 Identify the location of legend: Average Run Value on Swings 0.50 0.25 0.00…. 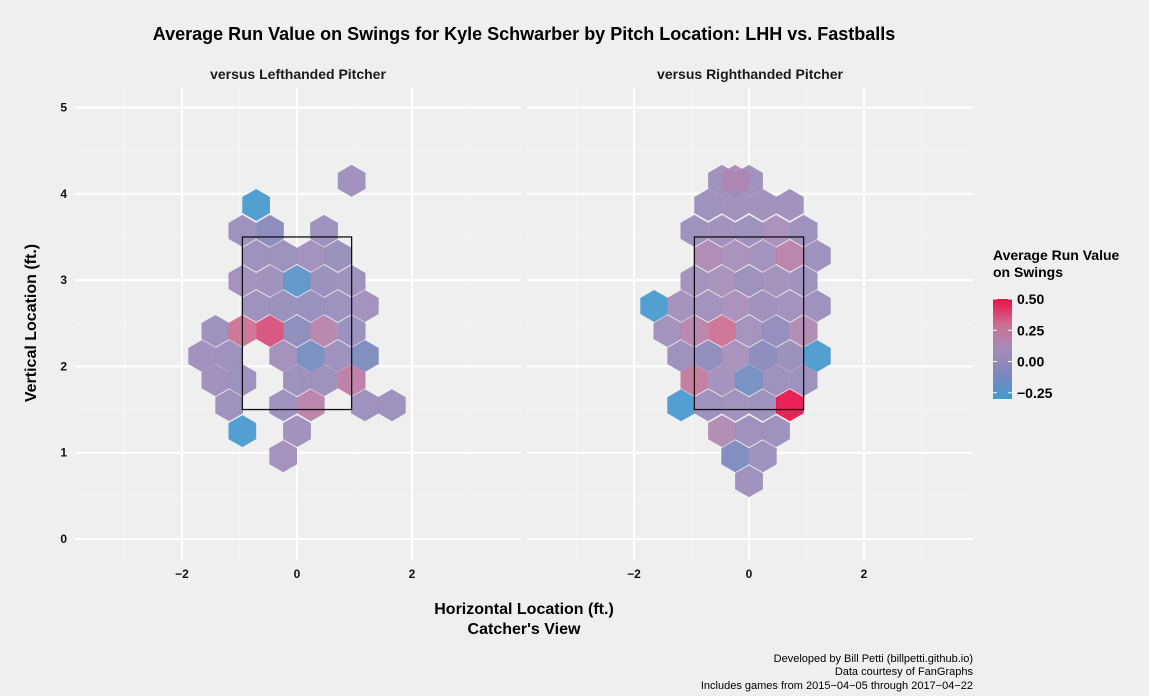
(1056, 324).